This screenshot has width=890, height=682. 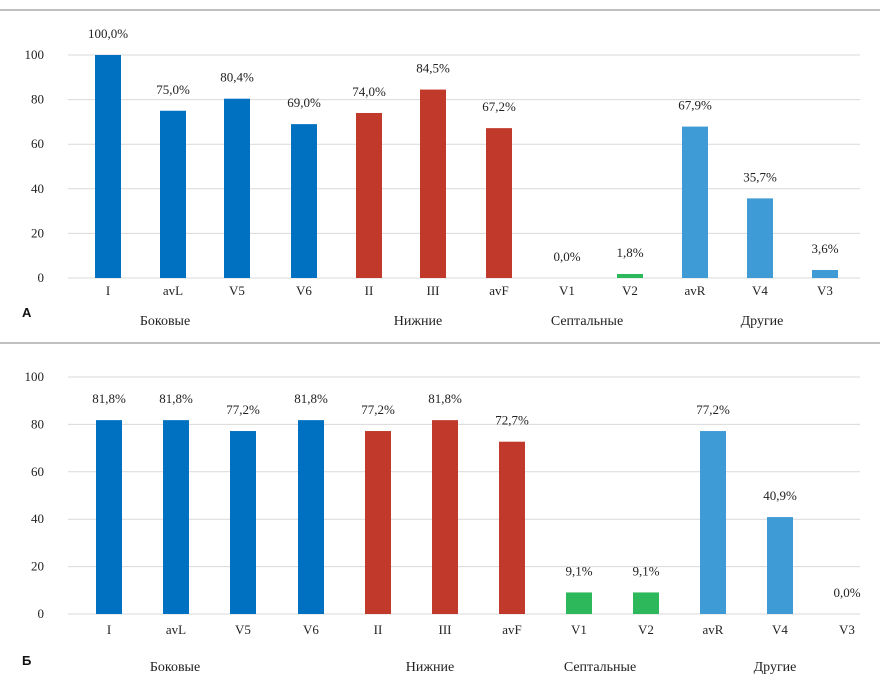 I want to click on panel-label: Б, so click(x=26, y=660).